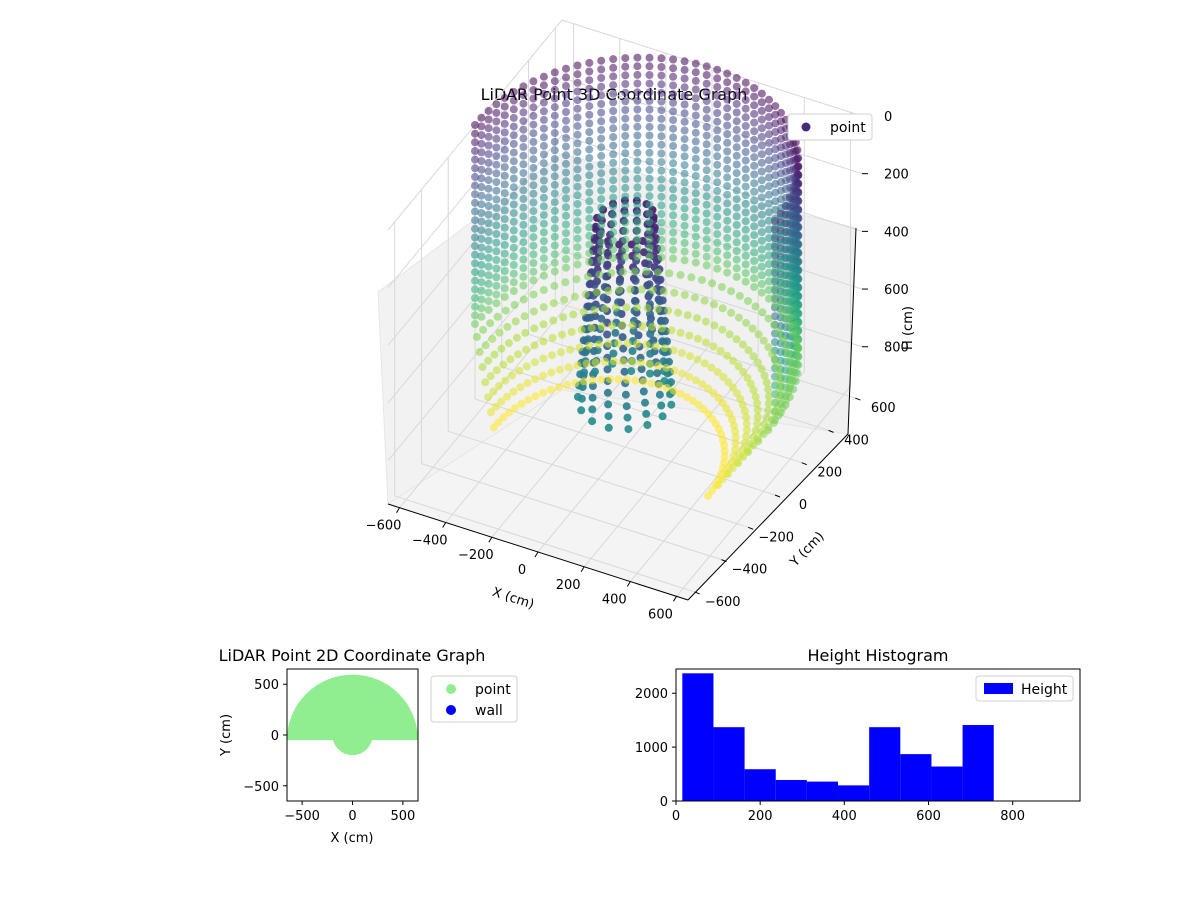  What do you see at coordinates (651, 748) in the screenshot?
I see `y-tick-histogram: 1000` at bounding box center [651, 748].